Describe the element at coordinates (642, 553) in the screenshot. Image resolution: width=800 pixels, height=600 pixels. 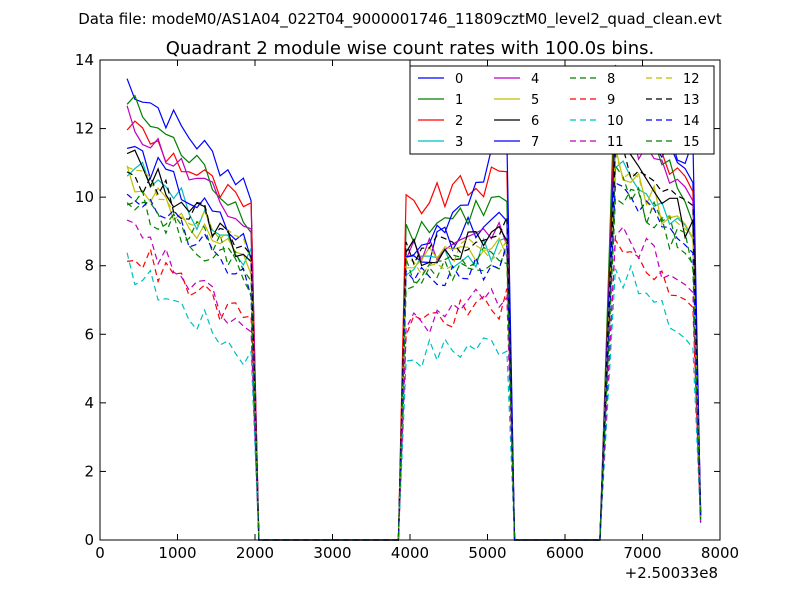
I see `x-tick-label: 7000` at that location.